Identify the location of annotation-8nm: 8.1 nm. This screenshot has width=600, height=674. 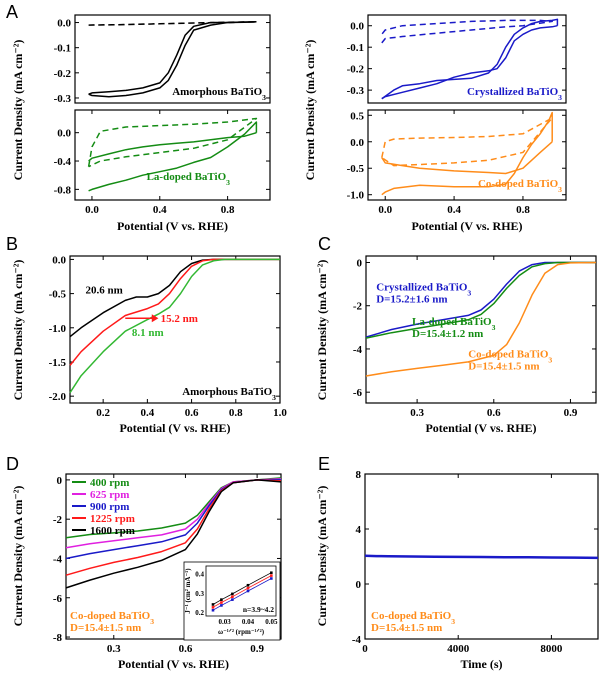
(148, 333).